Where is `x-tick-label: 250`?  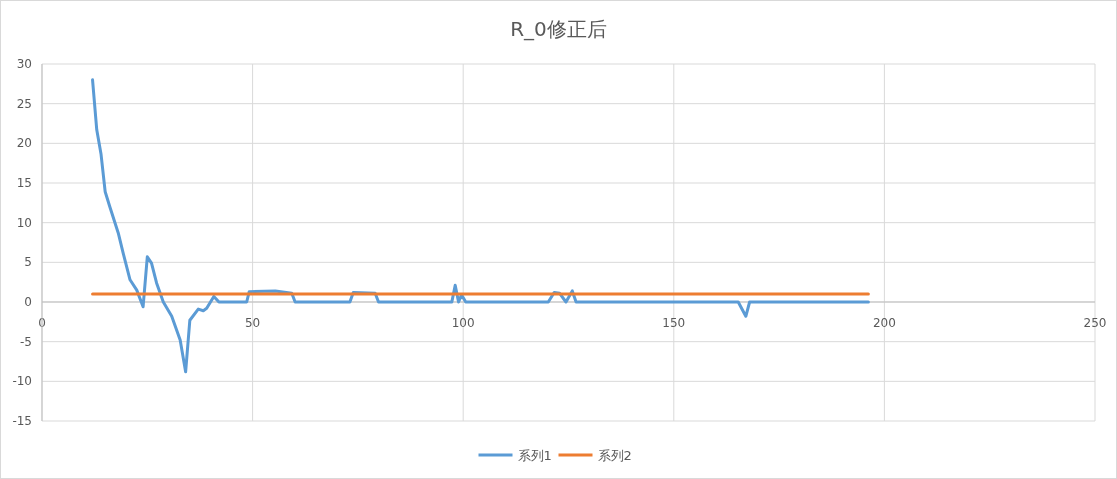
x-tick-label: 250 is located at coordinates (1095, 323).